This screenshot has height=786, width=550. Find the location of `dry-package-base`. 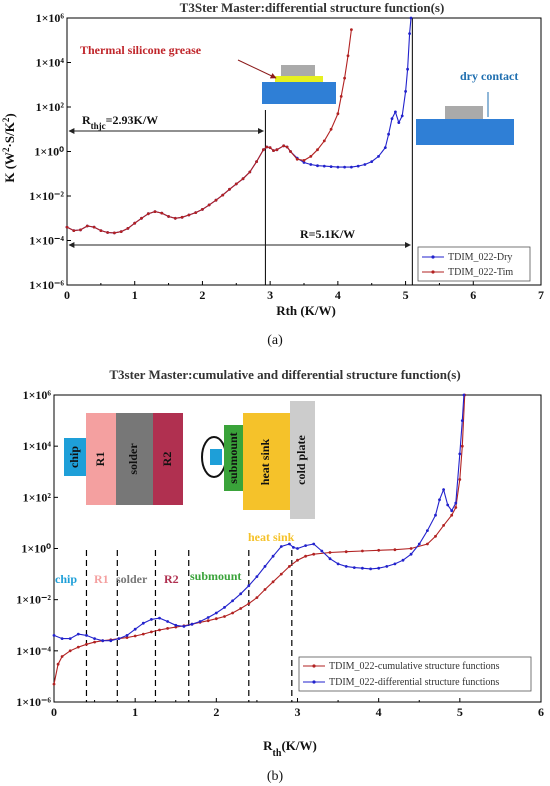

dry-package-base is located at coordinates (465, 132).